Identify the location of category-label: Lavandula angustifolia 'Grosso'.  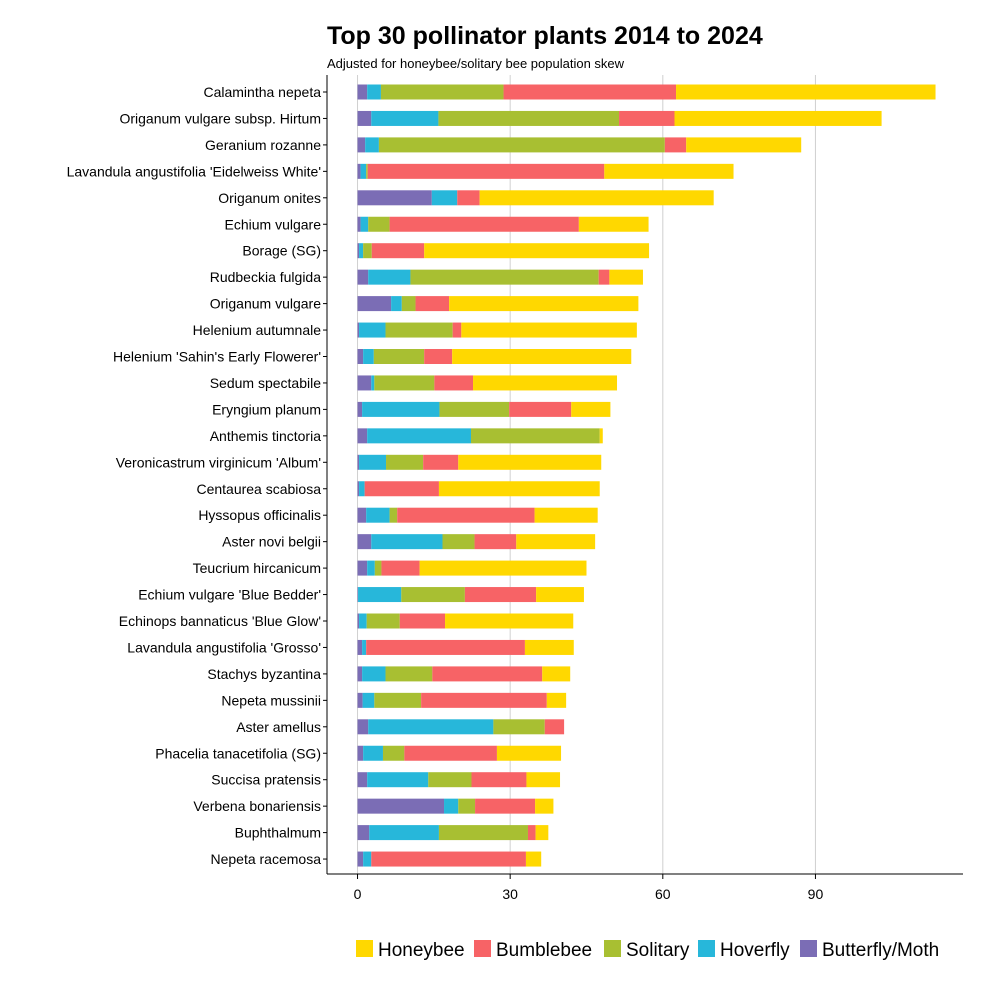
(224, 647).